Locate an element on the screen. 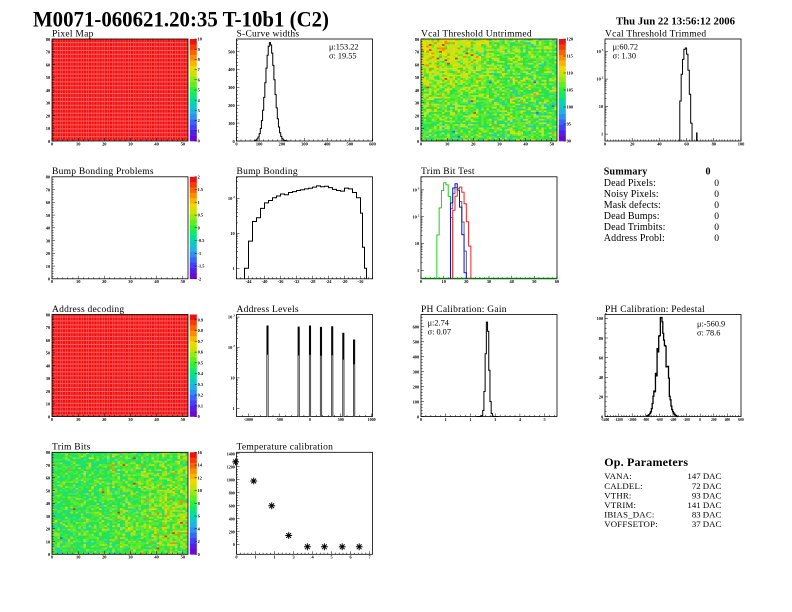 The image size is (792, 612). svg-text: VTHR: is located at coordinates (617, 495).